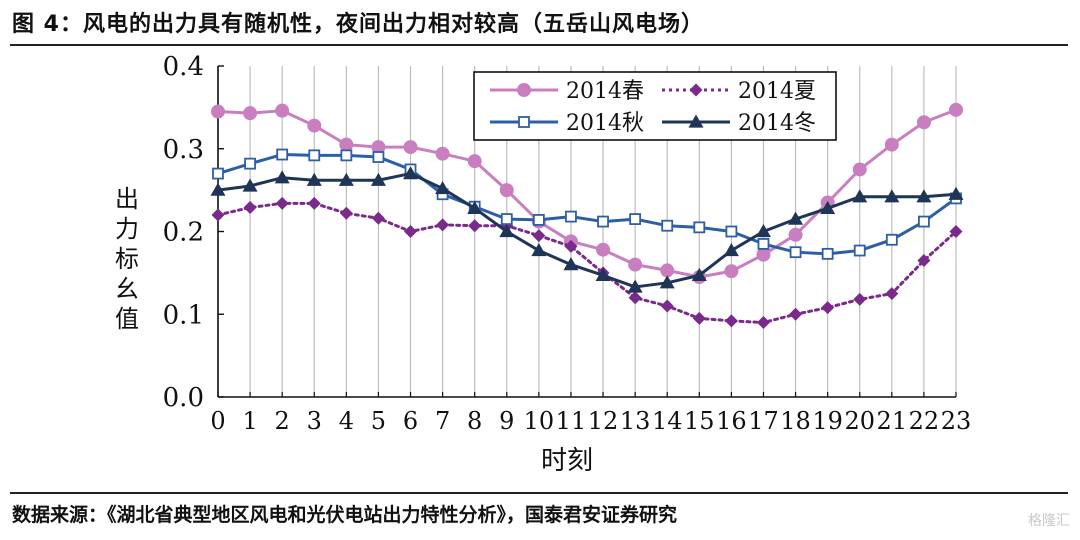  Describe the element at coordinates (183, 315) in the screenshot. I see `y-tick-label: 0.1` at that location.